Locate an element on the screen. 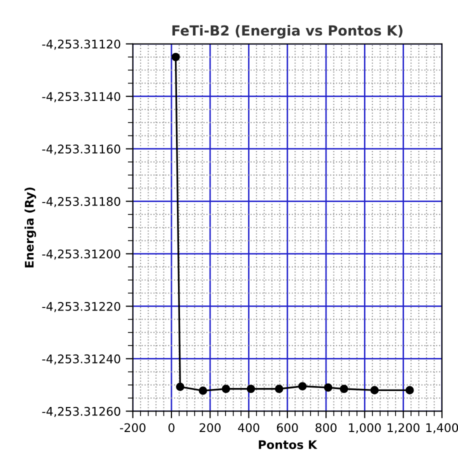 This screenshot has height=462, width=458. x-tick-label: 1,200 is located at coordinates (404, 428).